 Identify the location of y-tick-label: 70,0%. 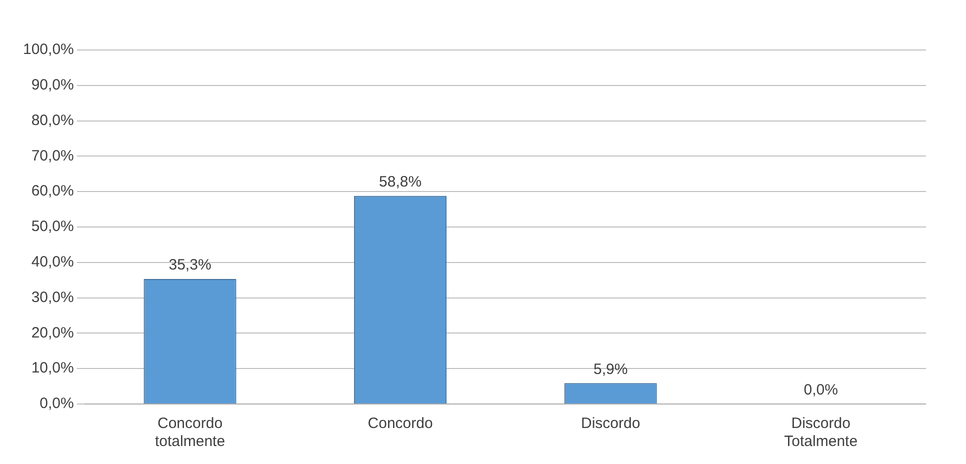
(52, 155).